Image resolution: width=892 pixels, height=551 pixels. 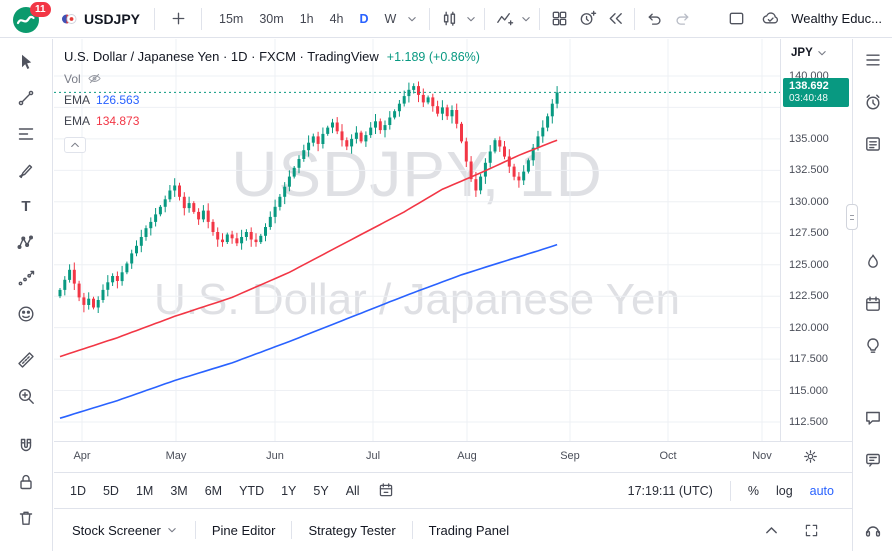 I want to click on tab-divider, so click(x=195, y=530).